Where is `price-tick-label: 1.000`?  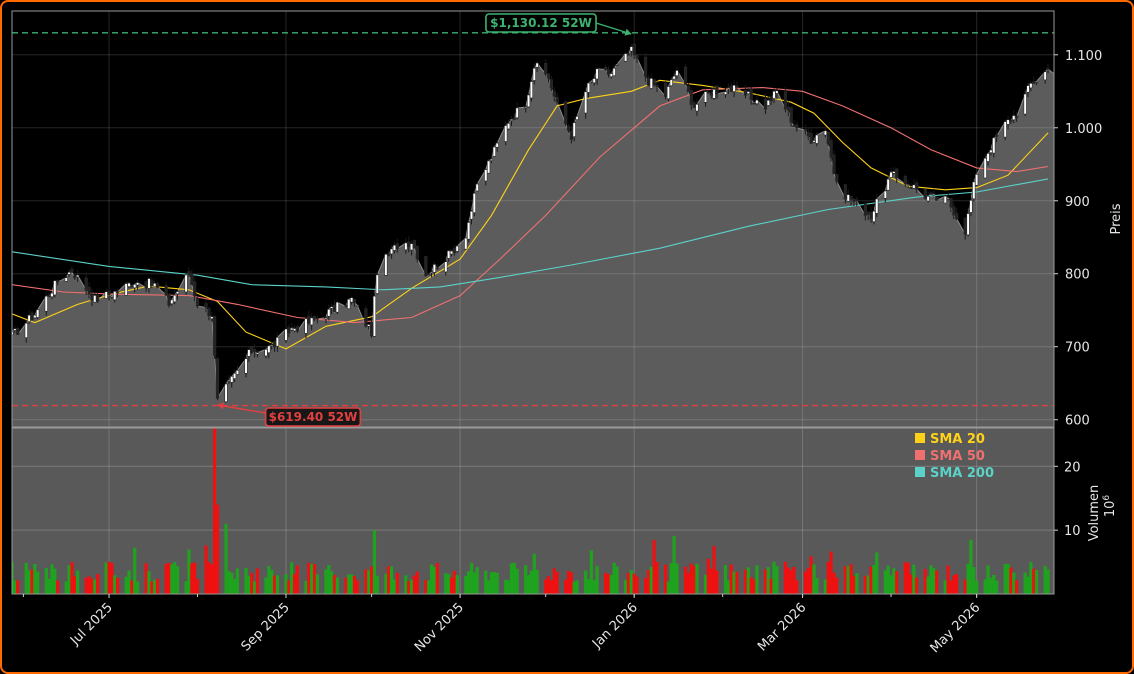 price-tick-label: 1.000 is located at coordinates (1083, 129).